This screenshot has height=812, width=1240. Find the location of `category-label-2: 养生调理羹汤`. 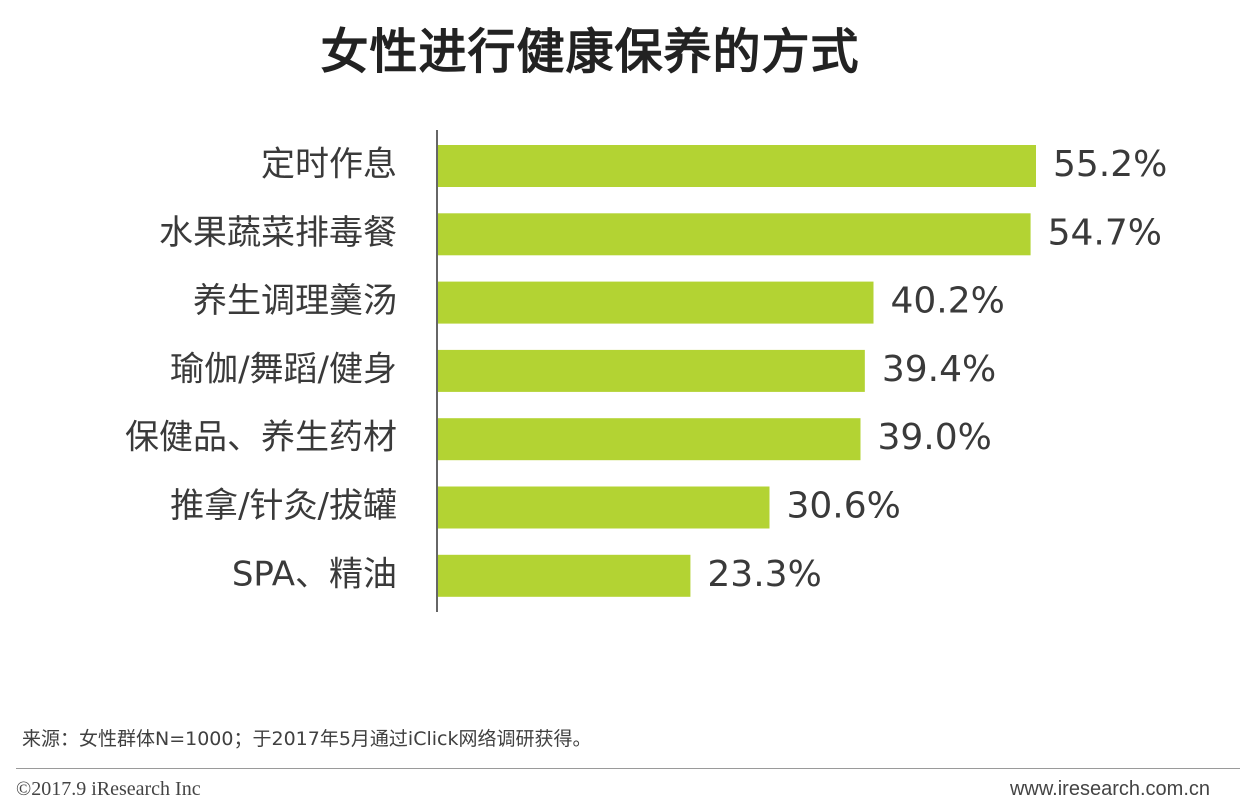

category-label-2: 养生调理羹汤 is located at coordinates (295, 301).